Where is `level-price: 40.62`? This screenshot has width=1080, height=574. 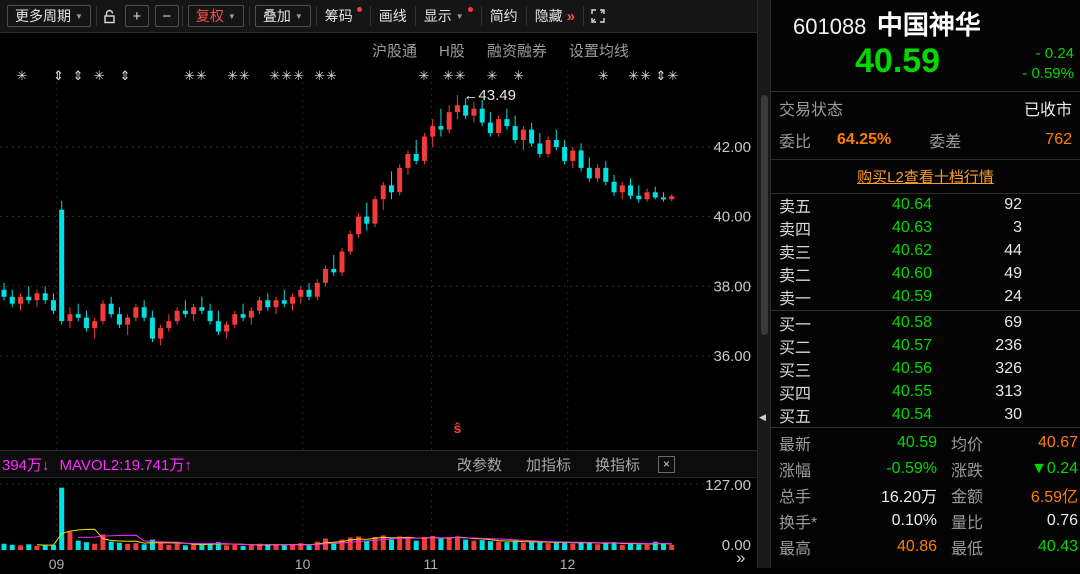 level-price: 40.62 is located at coordinates (911, 250).